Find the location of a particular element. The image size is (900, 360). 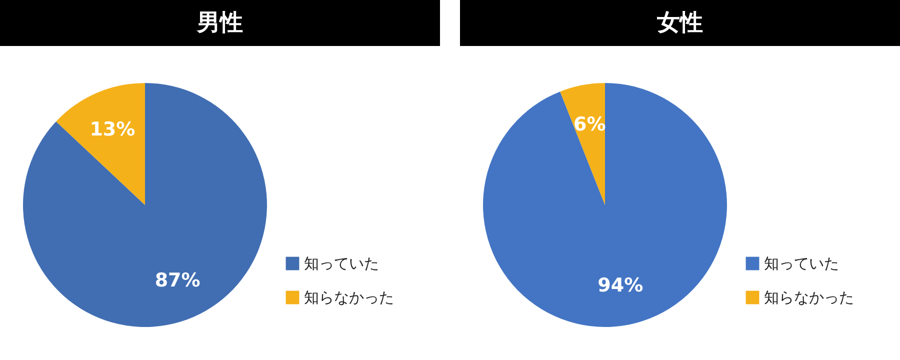

chart-title: 男性 is located at coordinates (220, 23).